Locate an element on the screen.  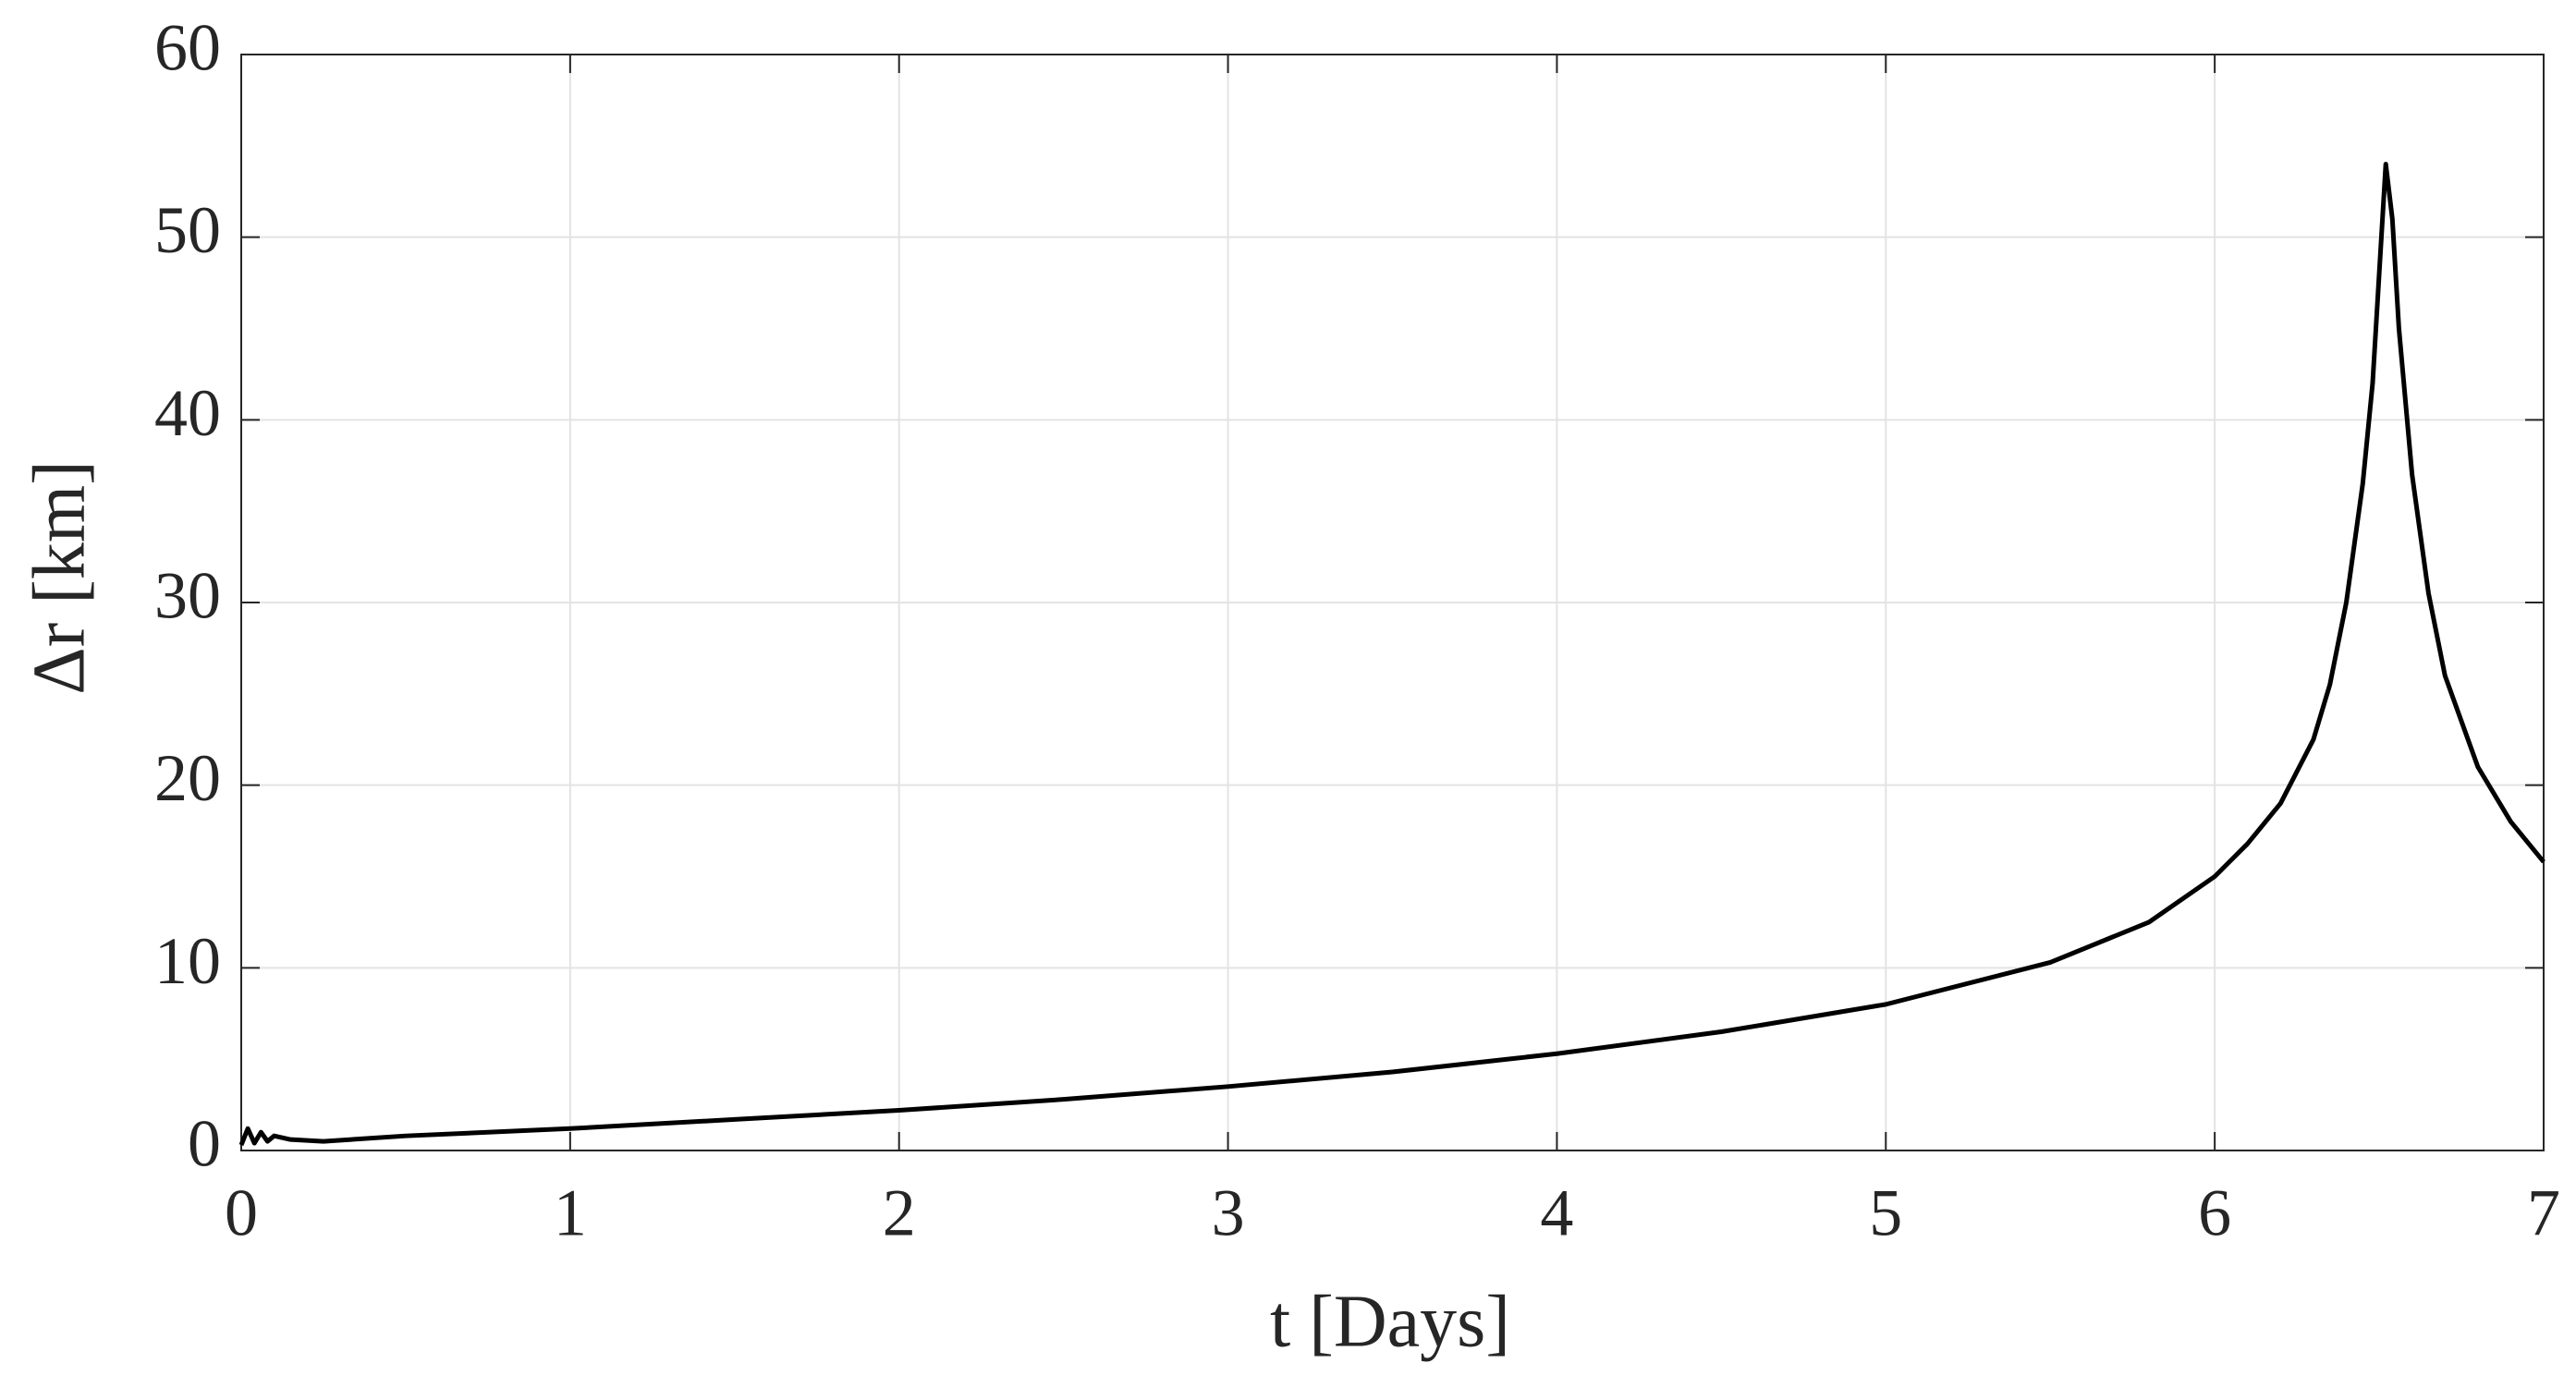
x-tick-label: 0 is located at coordinates (241, 1213).